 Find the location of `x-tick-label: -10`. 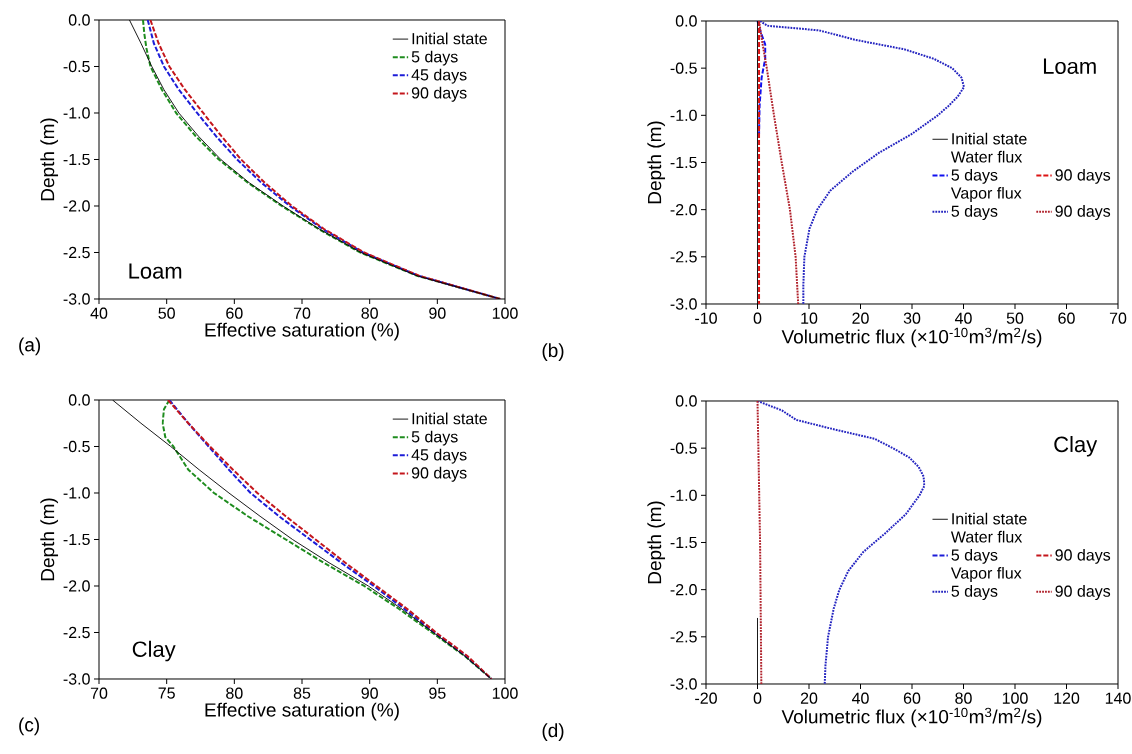

x-tick-label: -10 is located at coordinates (706, 318).